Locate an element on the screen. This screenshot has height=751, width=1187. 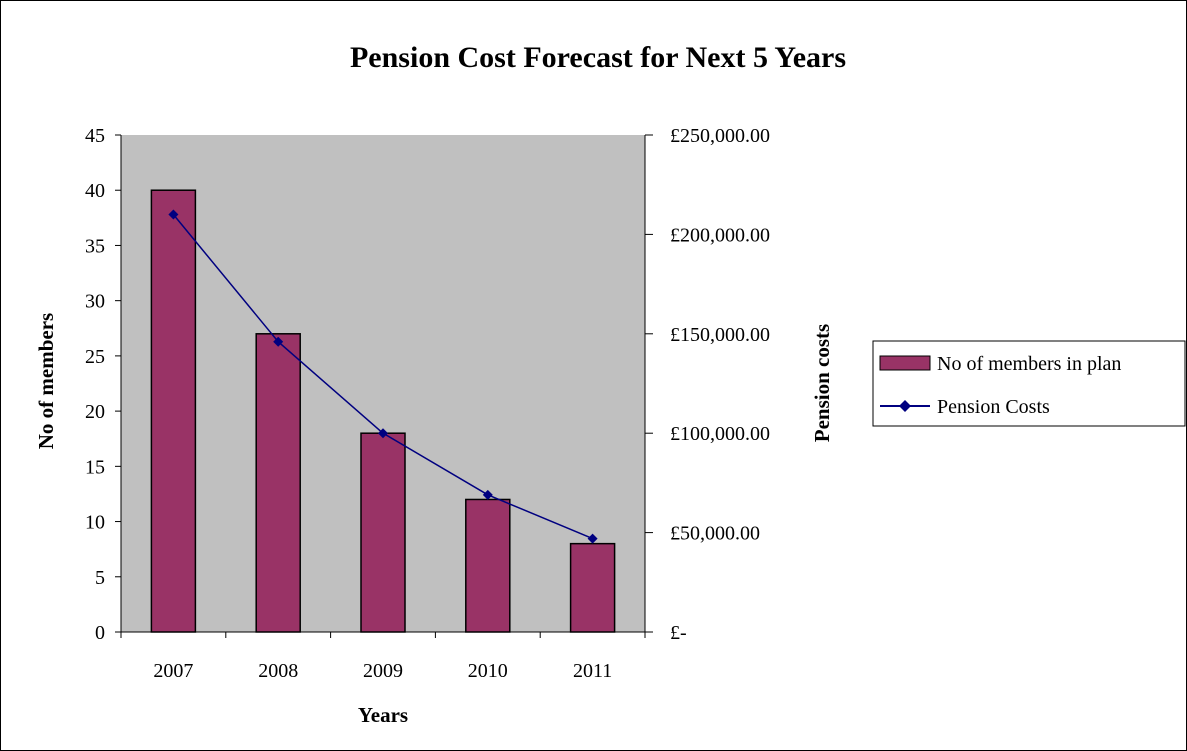
y2-axis-title: Pension costs is located at coordinates (822, 383).